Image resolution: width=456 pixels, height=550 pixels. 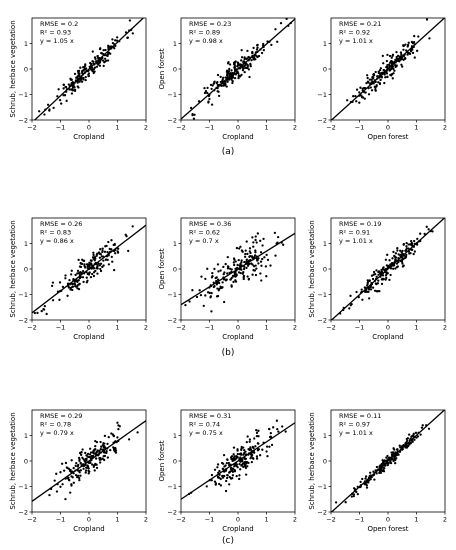 What do you see at coordinates (23, 487) in the screenshot?
I see `y-tick-label: −1` at bounding box center [23, 487].